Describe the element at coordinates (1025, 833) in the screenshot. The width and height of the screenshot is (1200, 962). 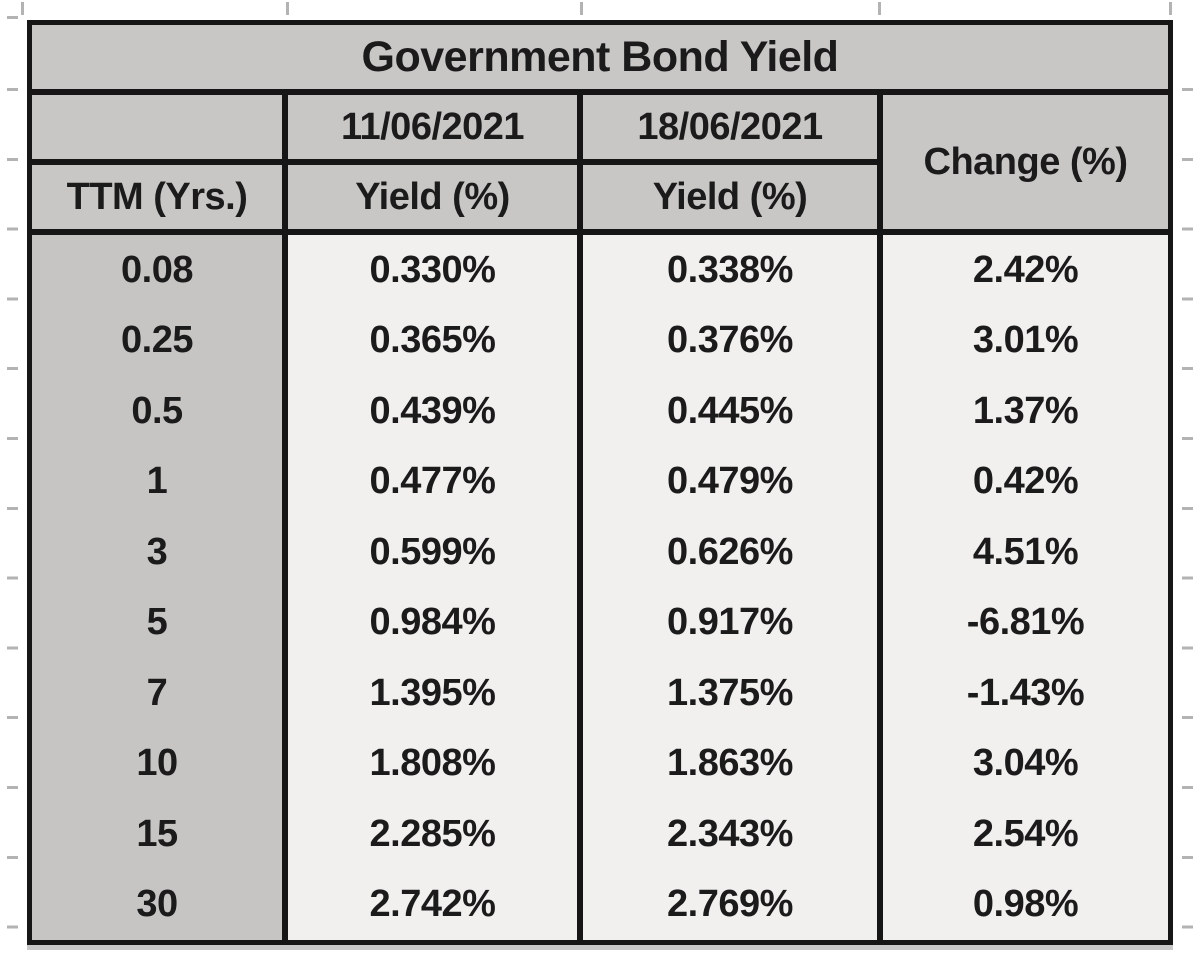
I see `change-value: 2.54%` at that location.